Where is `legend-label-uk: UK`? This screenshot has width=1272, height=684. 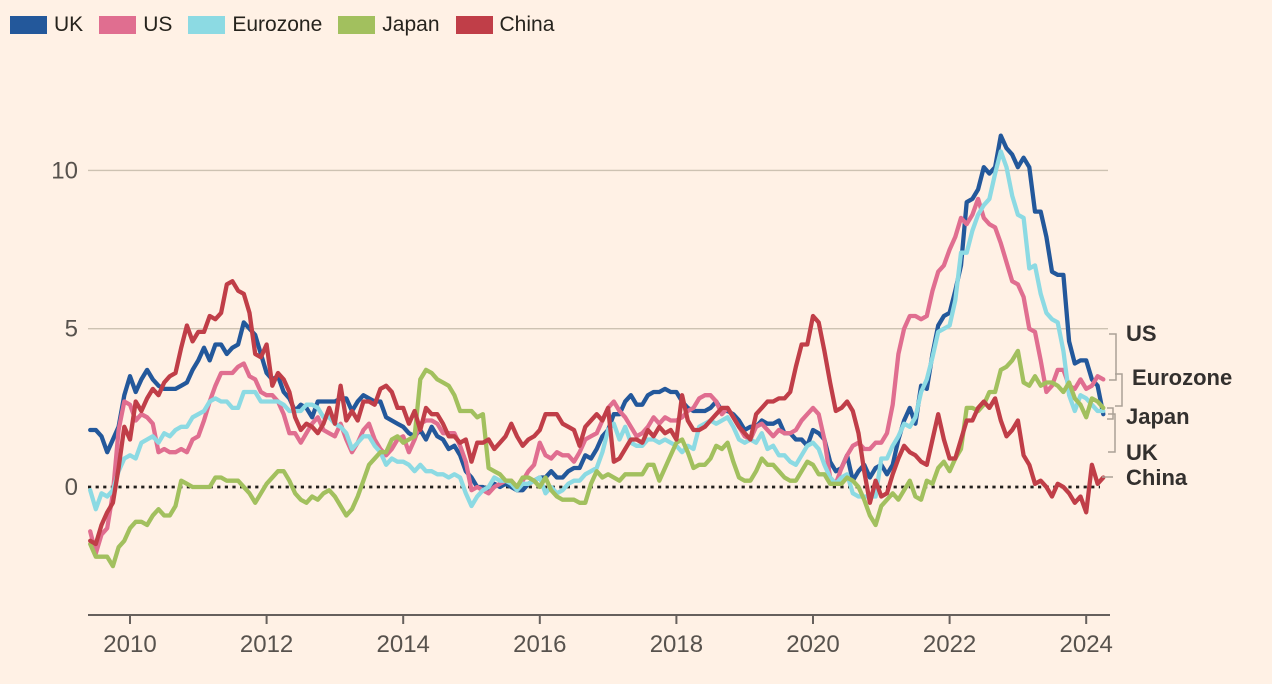 legend-label-uk: UK is located at coordinates (69, 24).